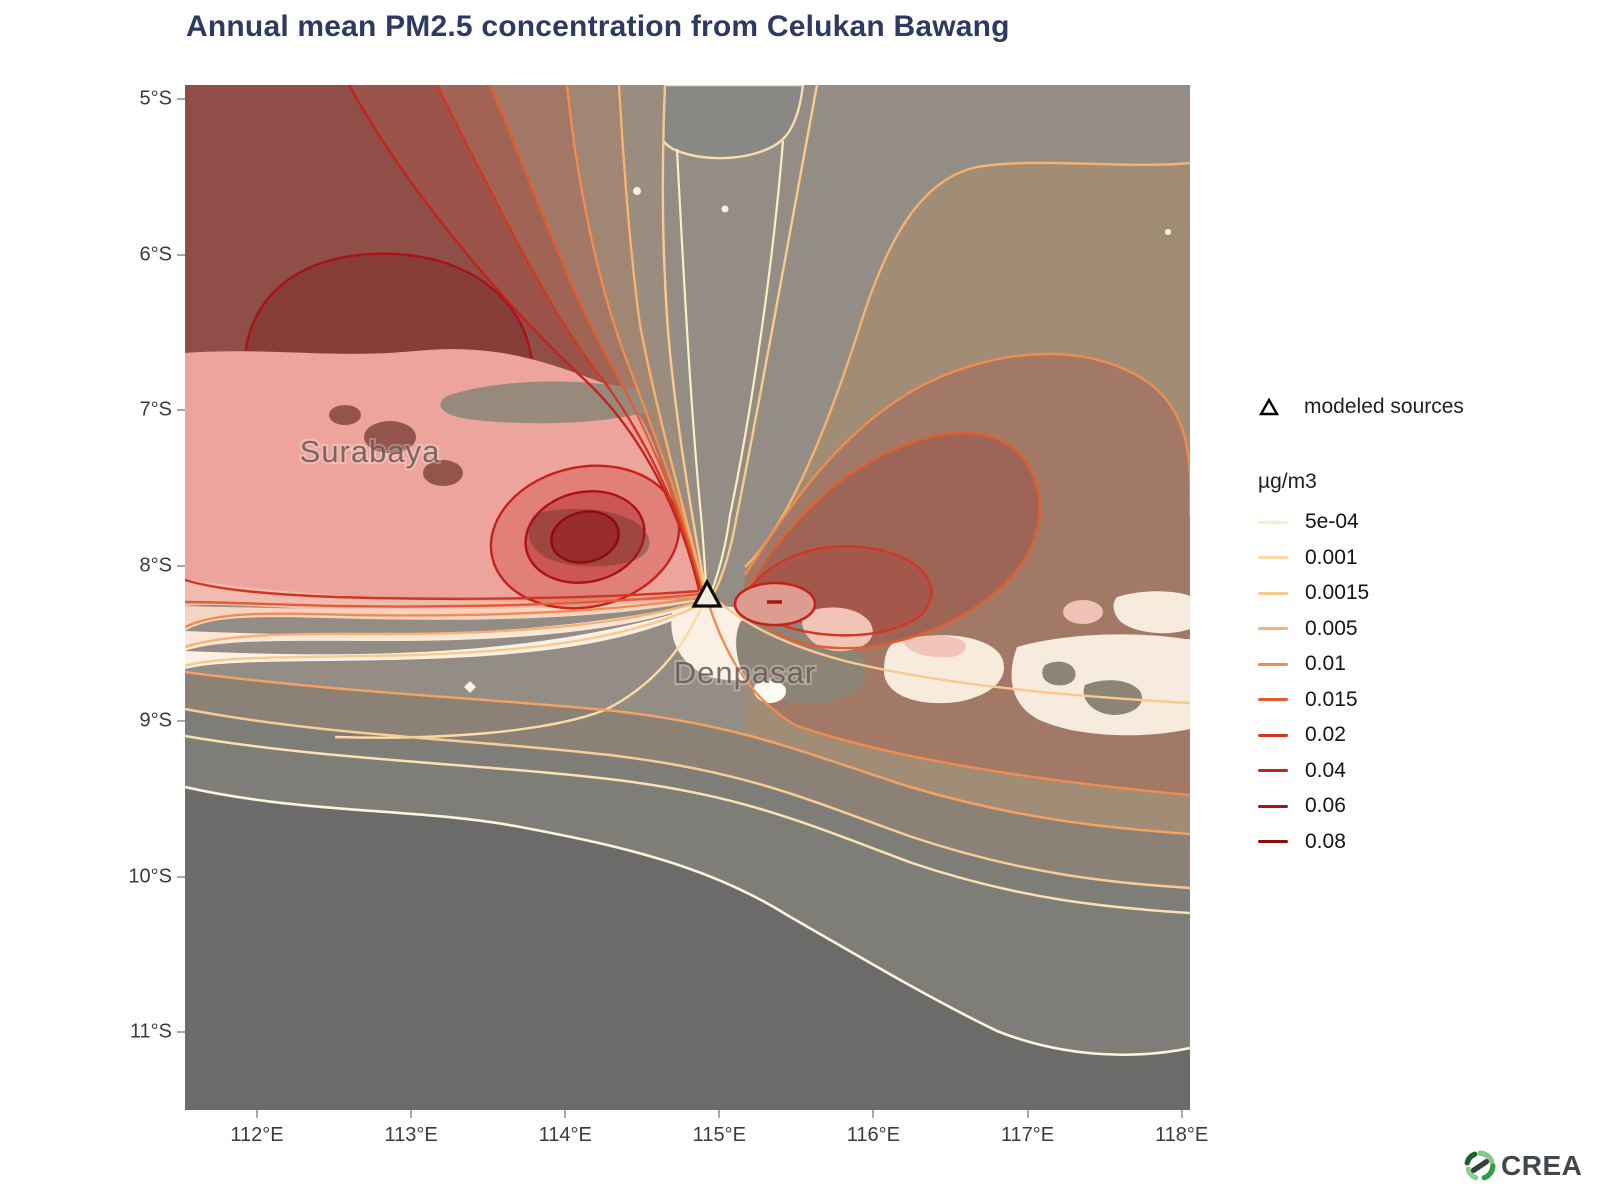 This screenshot has height=1200, width=1600. I want to click on legend-entry: 0.01, so click(1302, 664).